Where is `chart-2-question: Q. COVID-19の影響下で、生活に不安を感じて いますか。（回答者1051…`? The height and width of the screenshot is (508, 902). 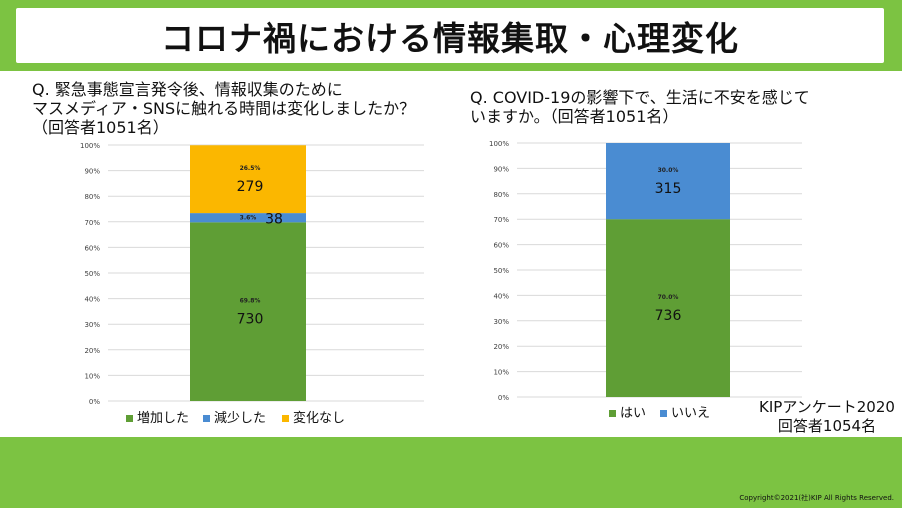
chart-2-question: Q. COVID-19の影響下で、生活に不安を感じて いますか。（回答者1051… is located at coordinates (640, 107).